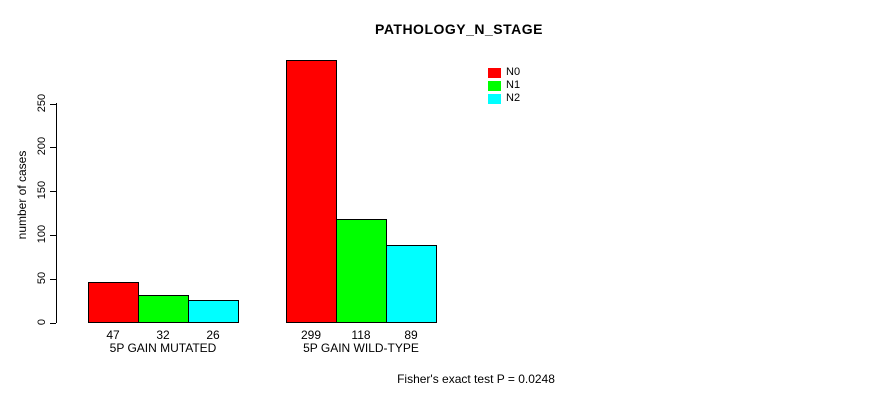 This screenshot has width=890, height=400. I want to click on y-tick-label: 0, so click(42, 322).